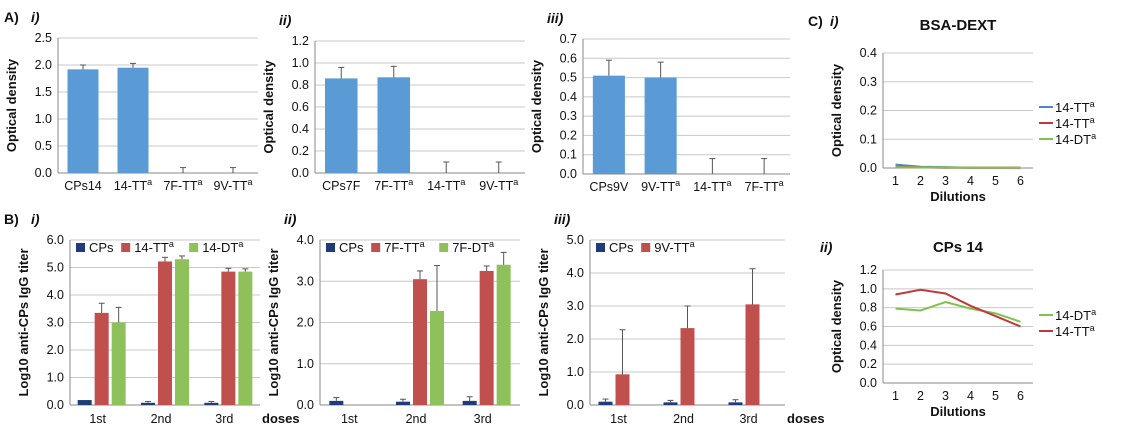 The height and width of the screenshot is (431, 1143). I want to click on legend-label: 7F-DTa, so click(473, 247).